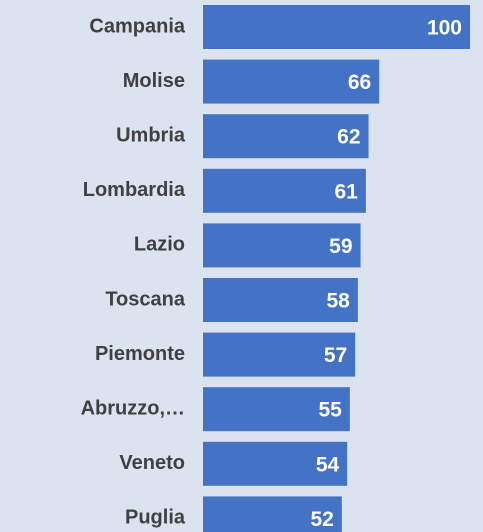  I want to click on value-label: 61, so click(347, 191).